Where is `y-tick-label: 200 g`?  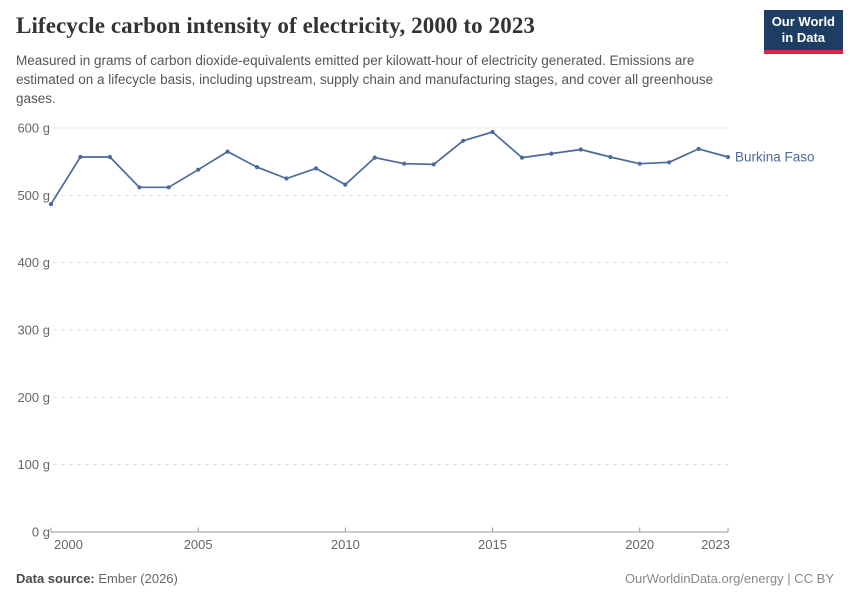 y-tick-label: 200 g is located at coordinates (33, 397).